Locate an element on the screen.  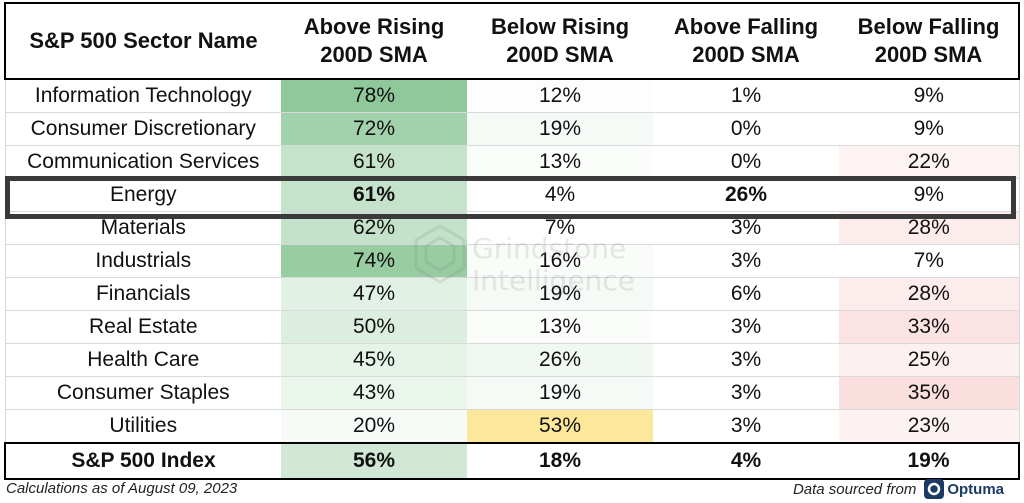
value-cell: 20% is located at coordinates (374, 426).